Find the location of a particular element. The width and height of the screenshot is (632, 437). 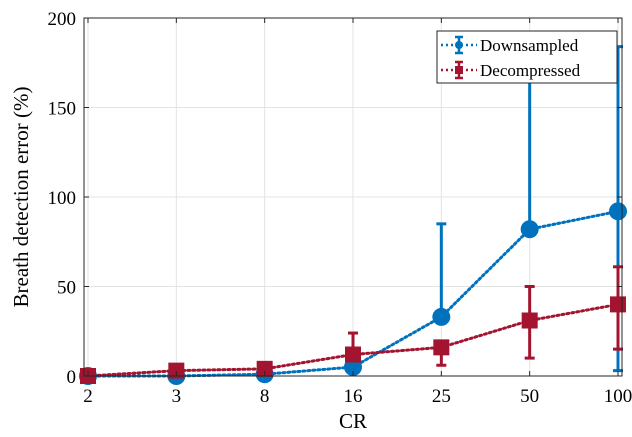

y-tick-label: 0 is located at coordinates (72, 377).